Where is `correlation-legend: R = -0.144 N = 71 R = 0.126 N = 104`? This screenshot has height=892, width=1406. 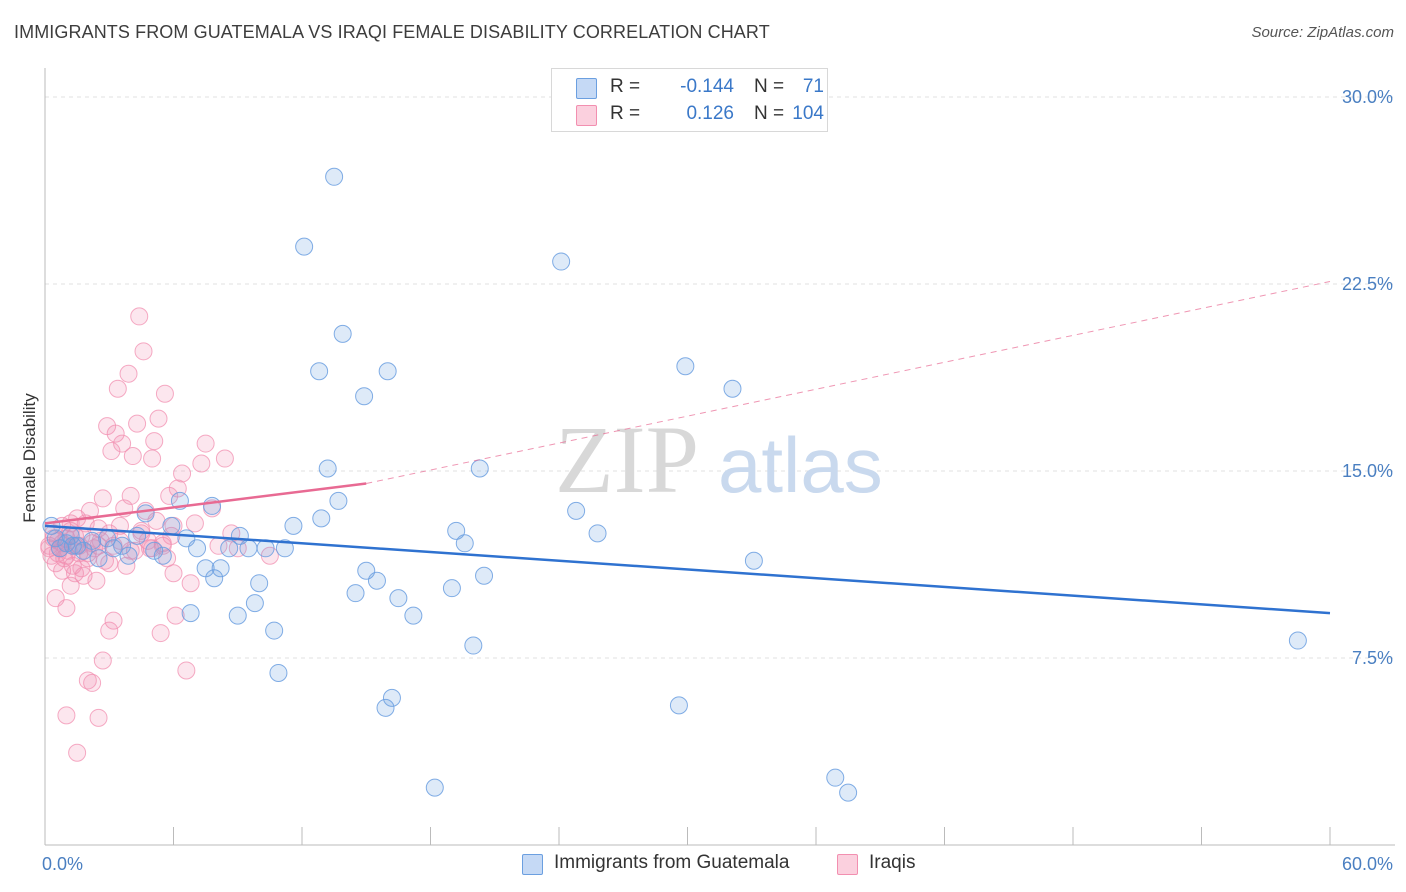
correlation-legend: R = -0.144 N = 71 R = 0.126 N = 104 is located at coordinates (689, 100).